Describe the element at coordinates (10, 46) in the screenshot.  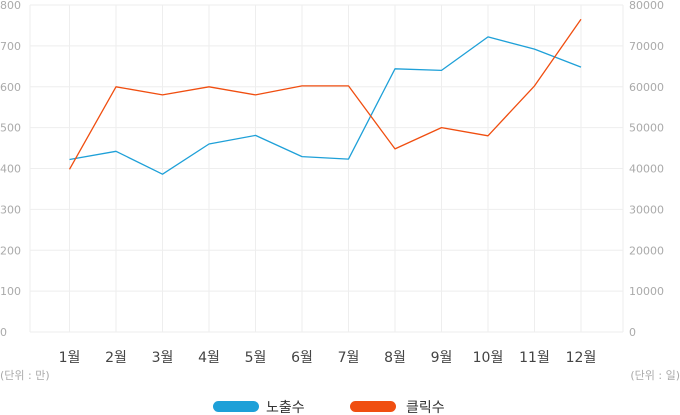
I see `left-tick-label: 700` at that location.